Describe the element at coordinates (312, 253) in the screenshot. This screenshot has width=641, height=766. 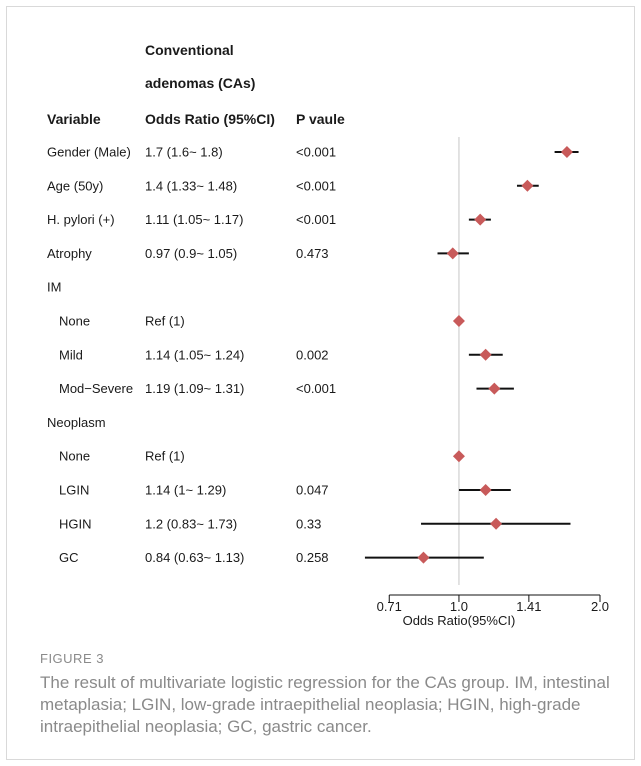
I see `row-p-value: 0.473` at that location.